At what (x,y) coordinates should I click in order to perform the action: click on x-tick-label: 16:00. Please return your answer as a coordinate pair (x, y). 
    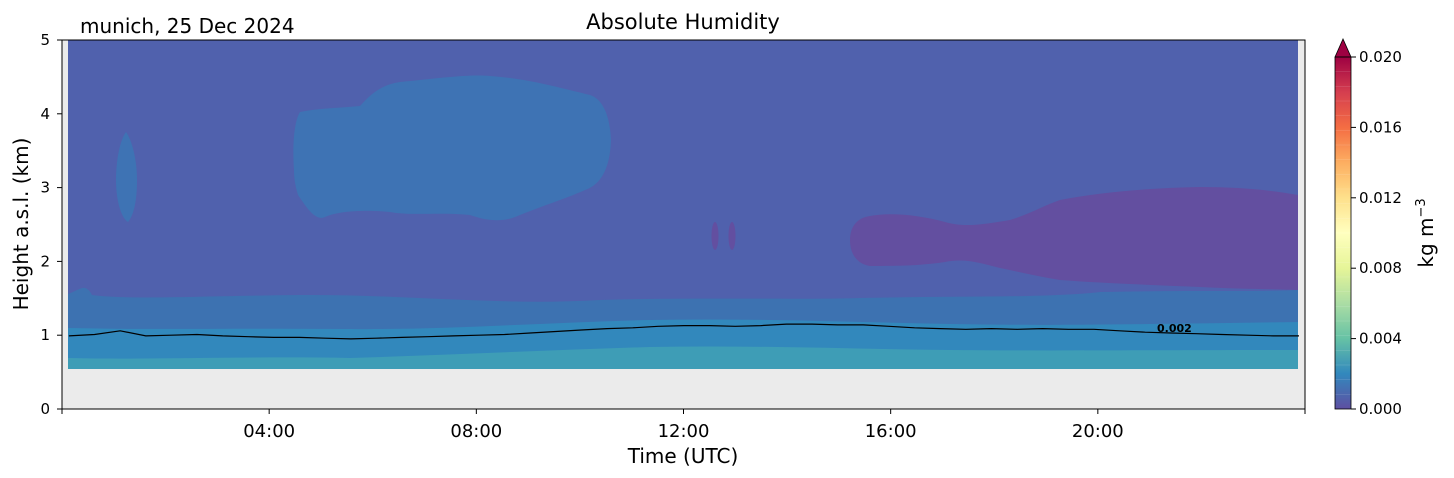
    Looking at the image, I should click on (891, 431).